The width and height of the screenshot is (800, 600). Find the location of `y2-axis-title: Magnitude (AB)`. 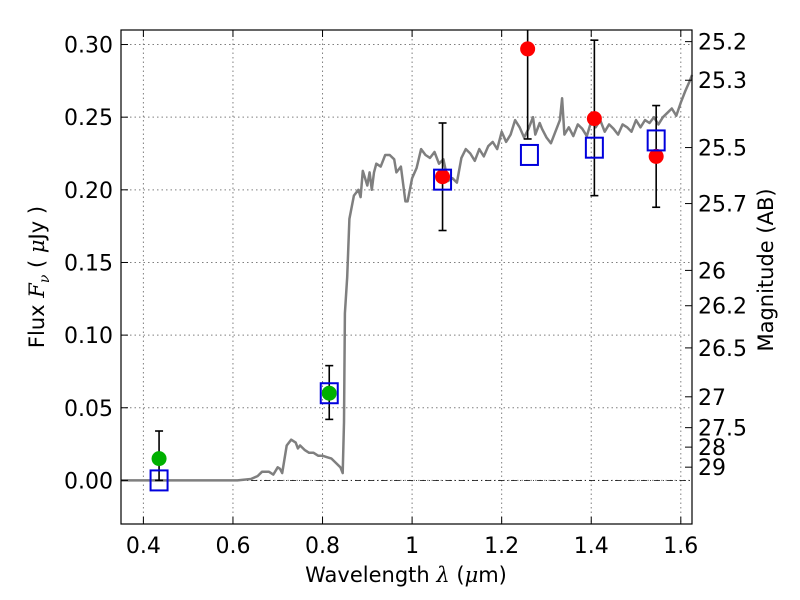

y2-axis-title: Magnitude (AB) is located at coordinates (766, 269).